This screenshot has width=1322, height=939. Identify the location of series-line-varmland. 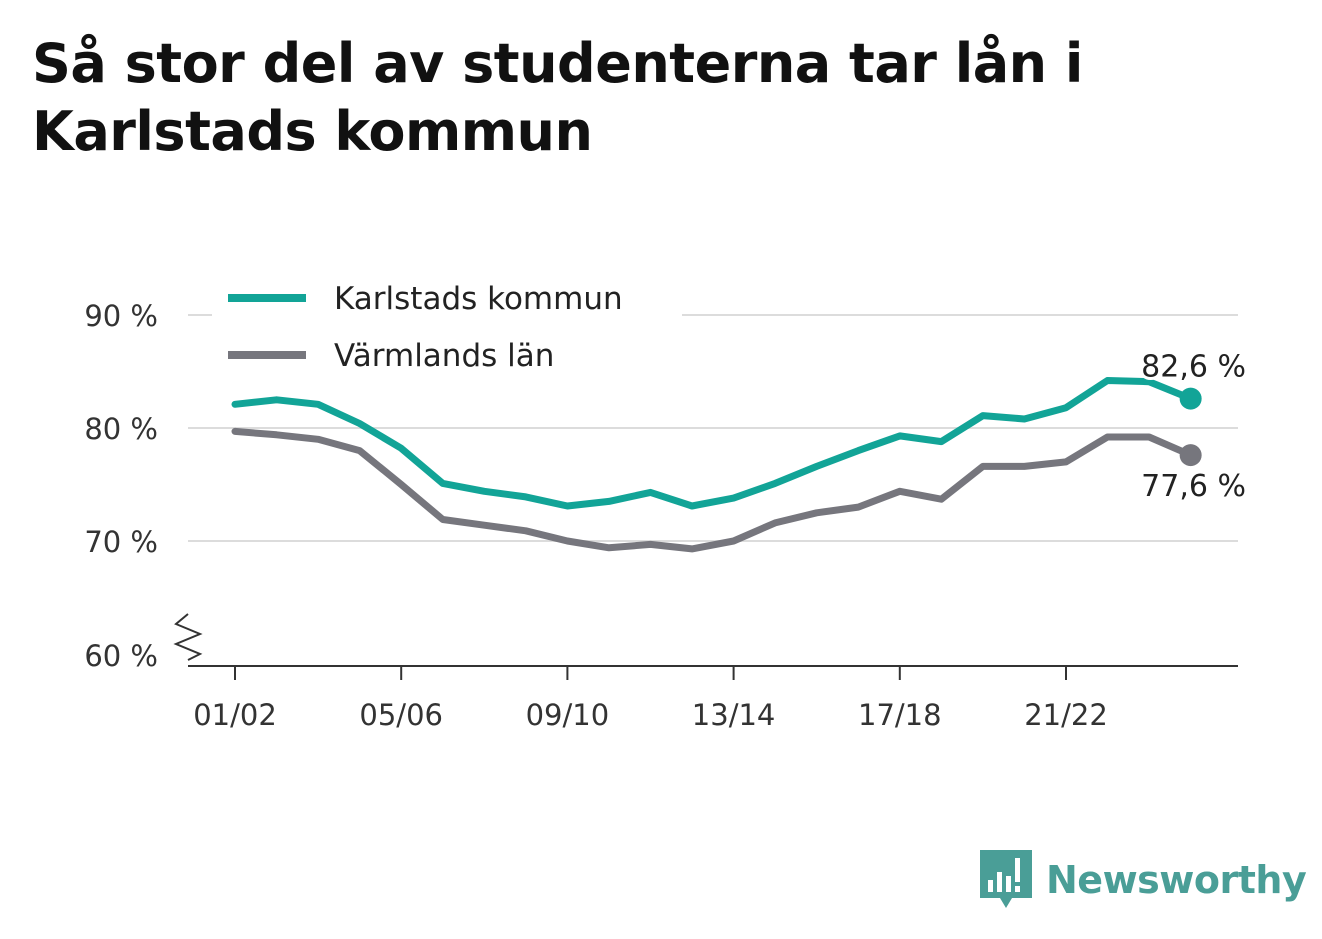
(713, 490).